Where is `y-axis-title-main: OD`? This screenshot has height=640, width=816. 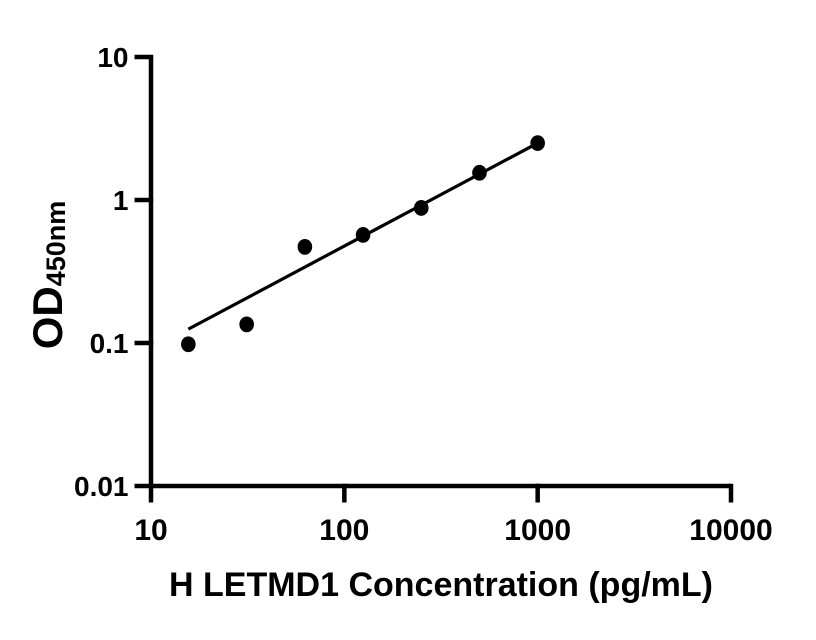
y-axis-title-main: OD is located at coordinates (47, 317).